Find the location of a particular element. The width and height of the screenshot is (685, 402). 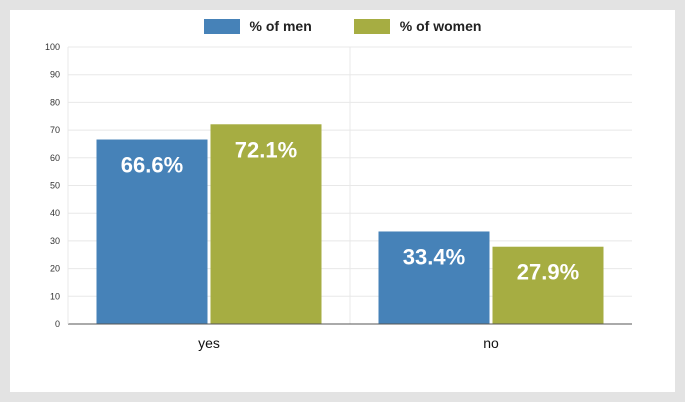

bar-women-no is located at coordinates (548, 285).